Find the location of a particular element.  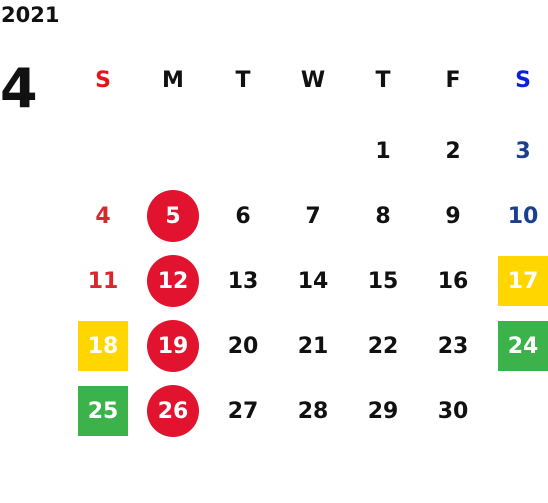

day: 26 is located at coordinates (173, 411).